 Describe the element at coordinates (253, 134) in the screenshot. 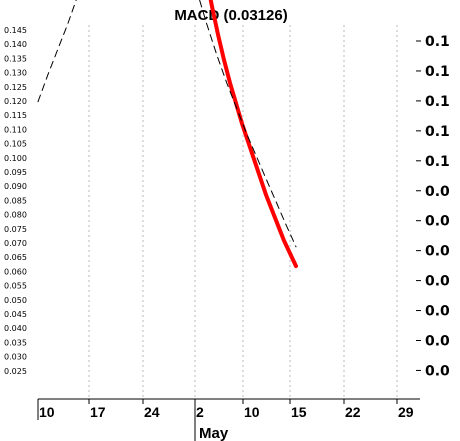

I see `macd-line` at that location.